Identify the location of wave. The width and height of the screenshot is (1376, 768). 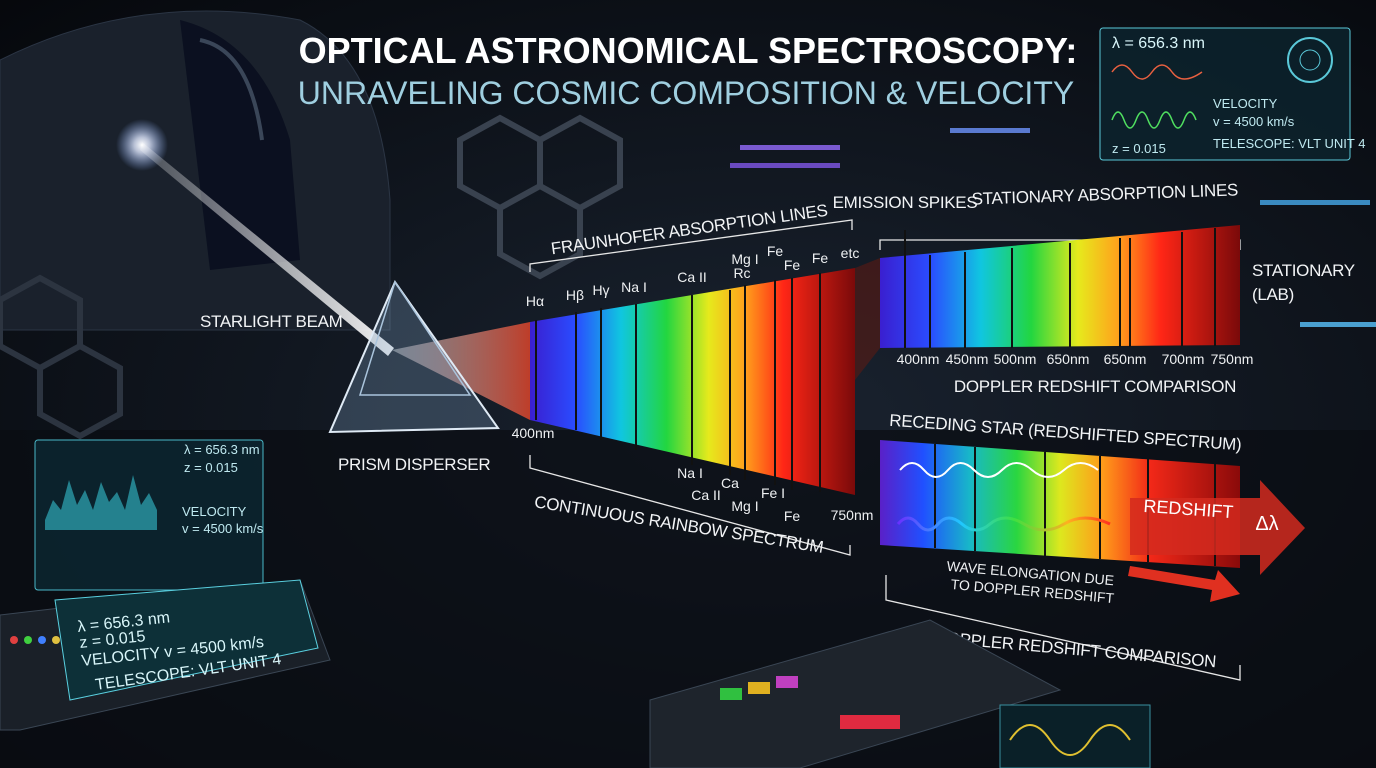
(999, 470).